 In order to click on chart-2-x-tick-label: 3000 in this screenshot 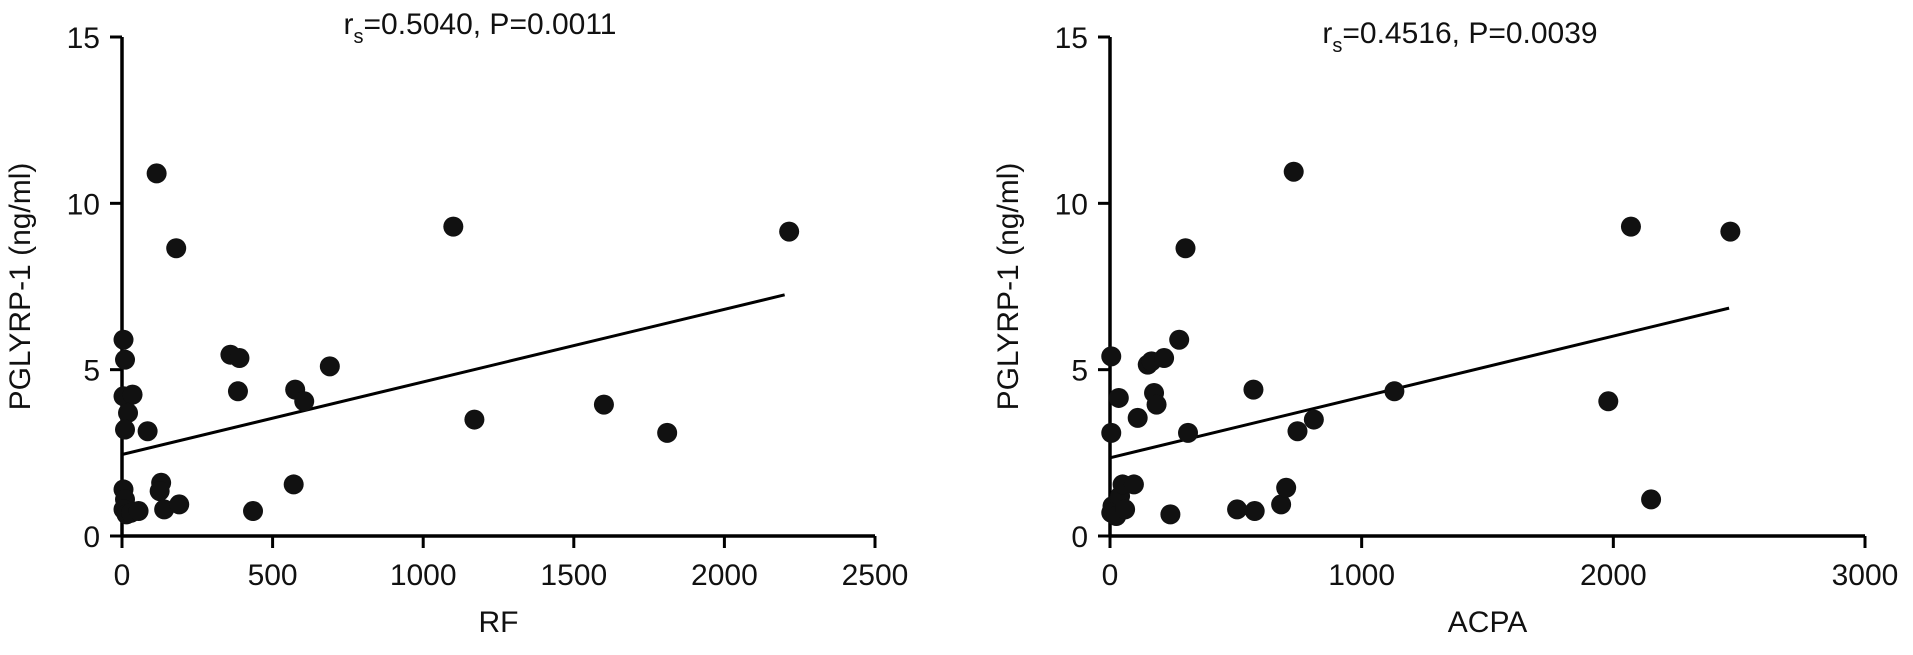, I will do `click(1865, 575)`.